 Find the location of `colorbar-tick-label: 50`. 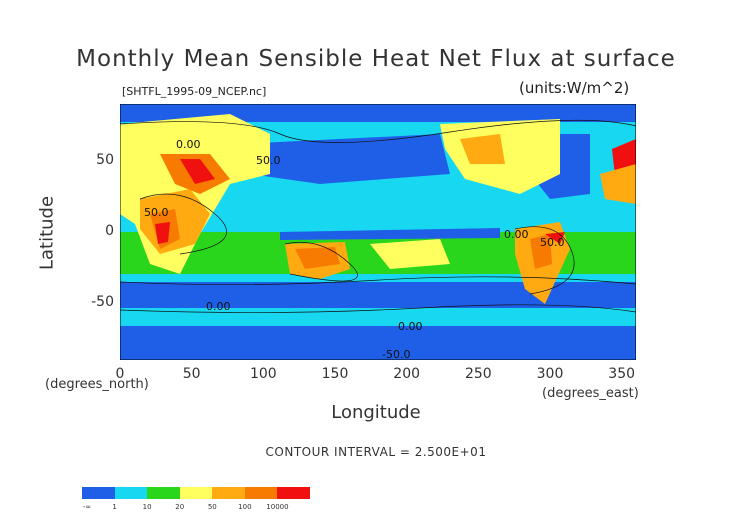

colorbar-tick-label: 50 is located at coordinates (212, 507).